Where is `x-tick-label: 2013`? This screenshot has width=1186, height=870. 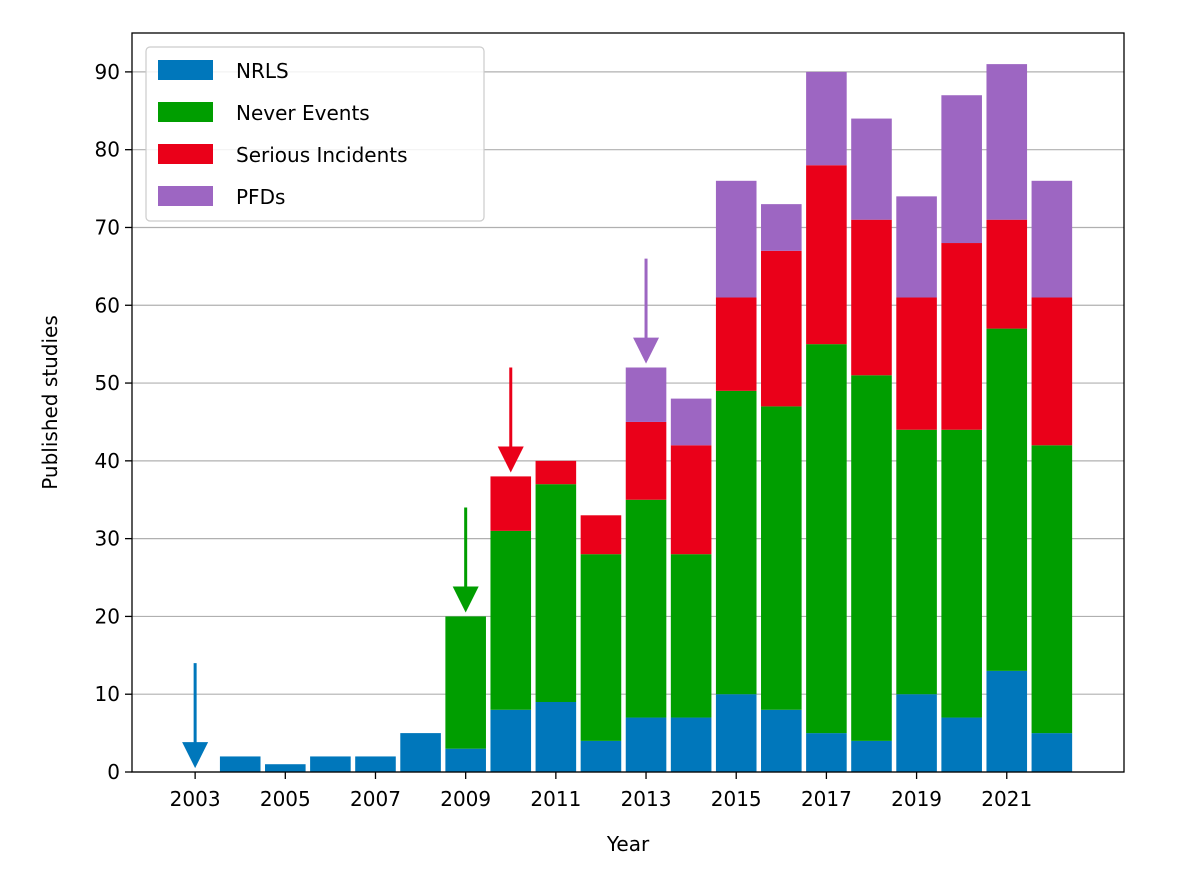 x-tick-label: 2013 is located at coordinates (646, 799).